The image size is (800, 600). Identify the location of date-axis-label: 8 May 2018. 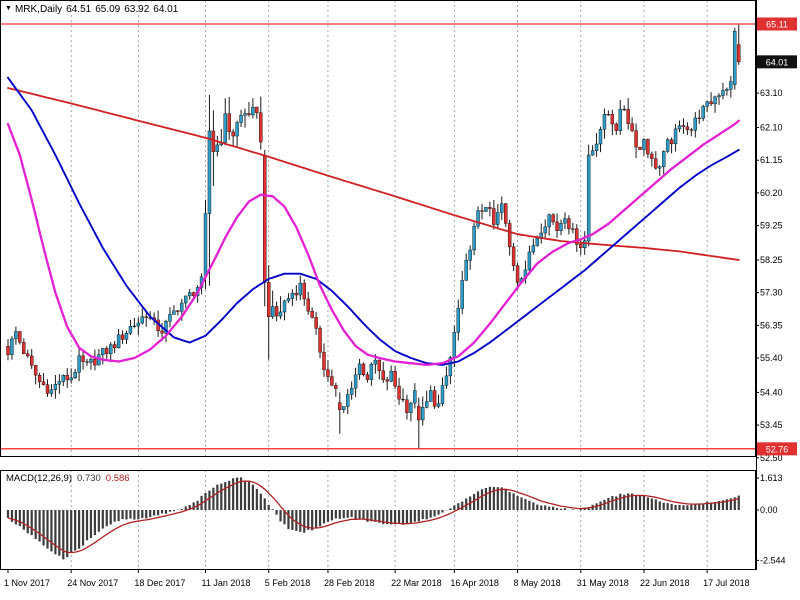
(537, 583).